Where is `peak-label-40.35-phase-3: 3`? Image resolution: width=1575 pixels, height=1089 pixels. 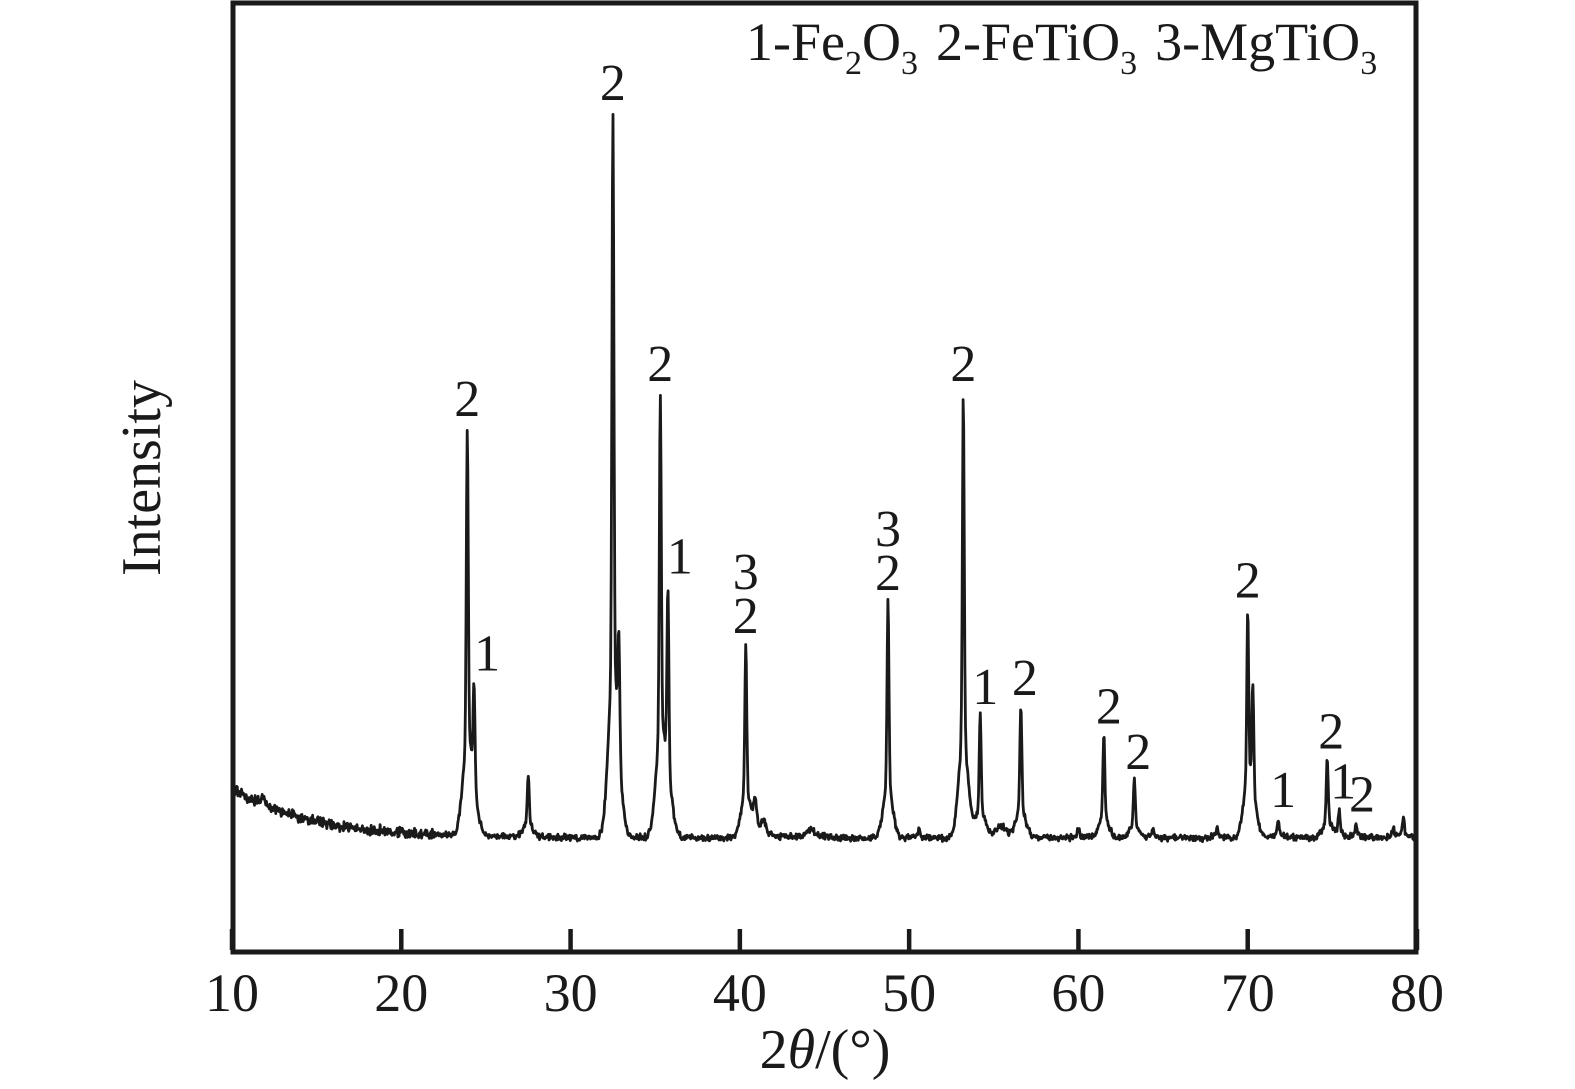
peak-label-40.35-phase-3: 3 is located at coordinates (746, 572).